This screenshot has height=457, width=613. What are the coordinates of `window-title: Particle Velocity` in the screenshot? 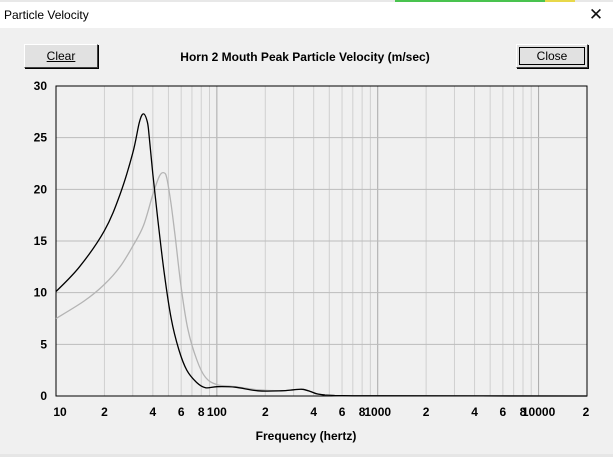 It's located at (46, 15).